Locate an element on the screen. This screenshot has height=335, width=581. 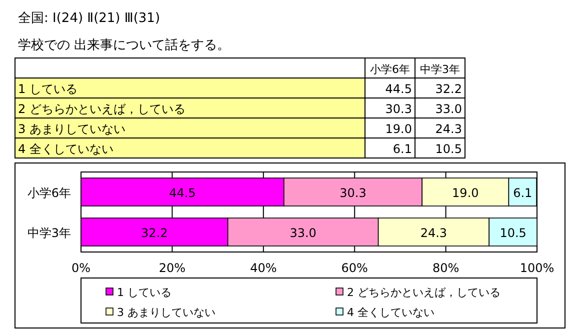
category-label: 小学6年 is located at coordinates (390, 69).